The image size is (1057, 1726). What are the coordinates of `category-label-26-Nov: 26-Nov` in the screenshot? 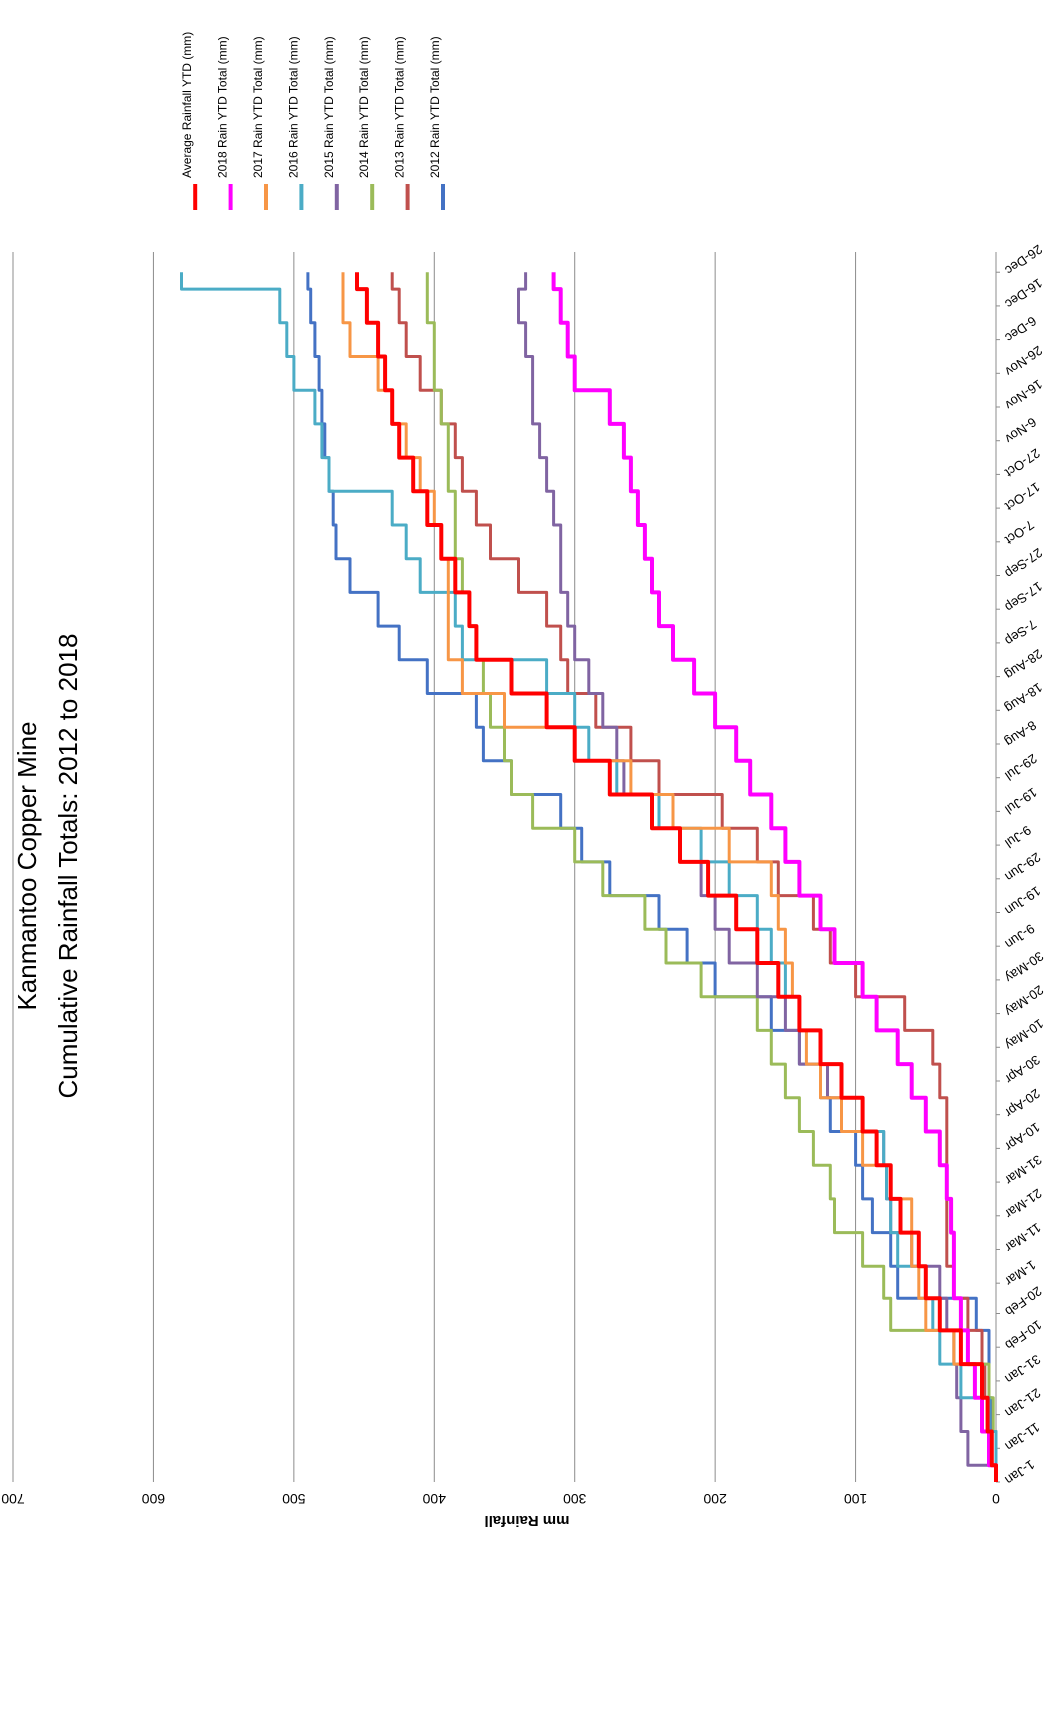 It's located at (1023, 361).